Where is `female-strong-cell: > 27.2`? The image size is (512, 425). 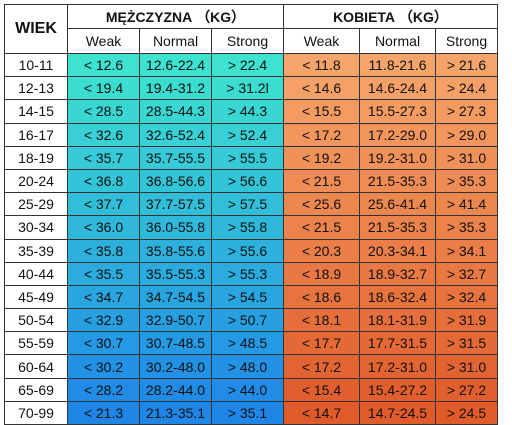
female-strong-cell: > 27.2 is located at coordinates (466, 389).